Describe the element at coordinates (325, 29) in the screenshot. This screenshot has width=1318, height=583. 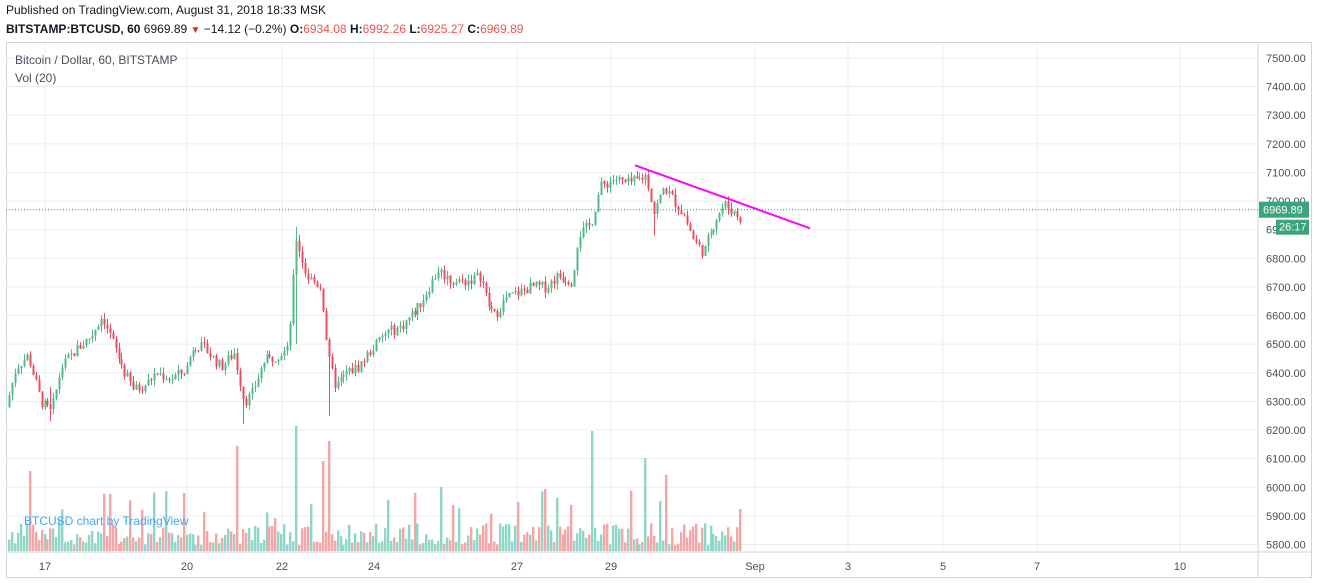
I see `open-value: 6934.08` at that location.